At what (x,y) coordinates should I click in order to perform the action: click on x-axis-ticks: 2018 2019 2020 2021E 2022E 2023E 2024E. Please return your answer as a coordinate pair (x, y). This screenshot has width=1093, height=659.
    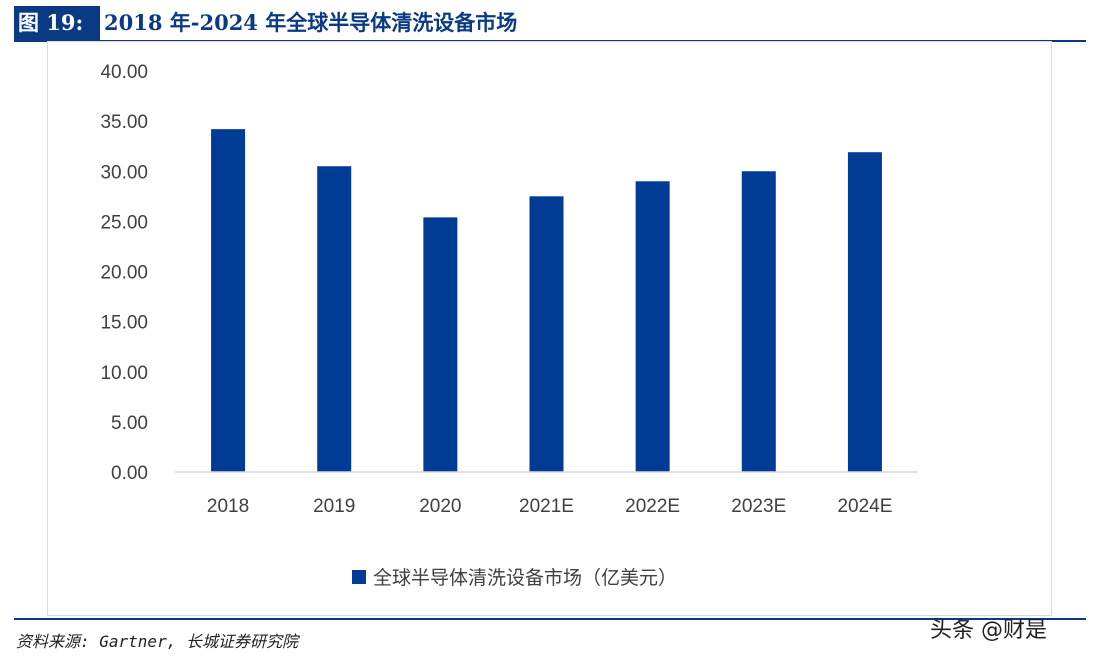
    Looking at the image, I should click on (549, 506).